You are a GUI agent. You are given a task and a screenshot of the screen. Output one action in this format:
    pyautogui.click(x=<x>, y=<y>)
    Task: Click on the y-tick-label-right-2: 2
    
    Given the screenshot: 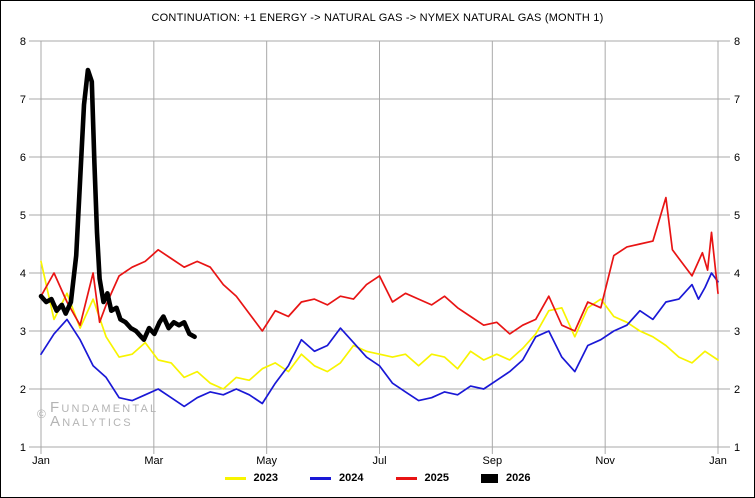 What is the action you would take?
    pyautogui.click(x=737, y=390)
    